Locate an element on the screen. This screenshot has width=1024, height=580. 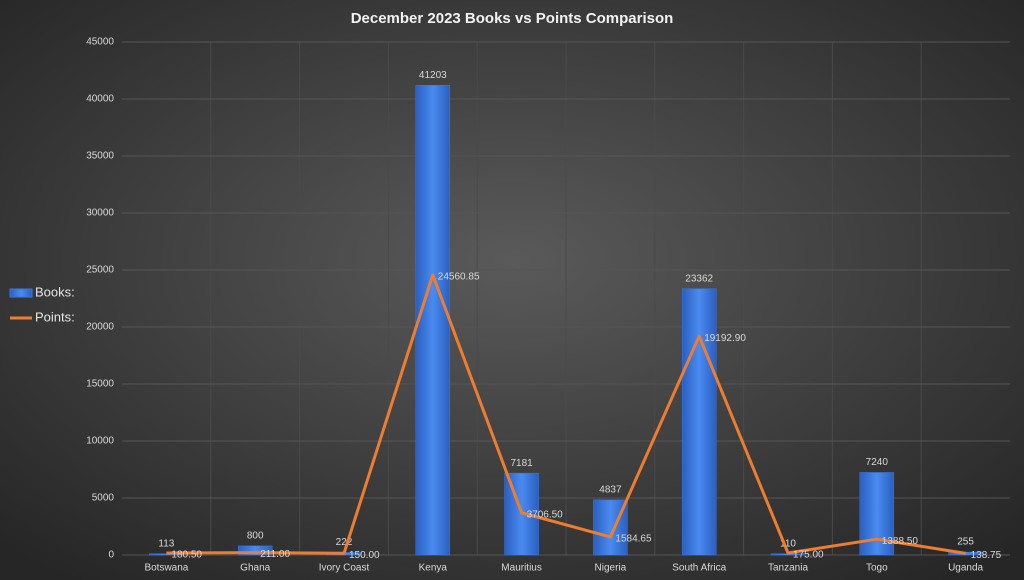
bar-value-label: 4837 is located at coordinates (610, 489).